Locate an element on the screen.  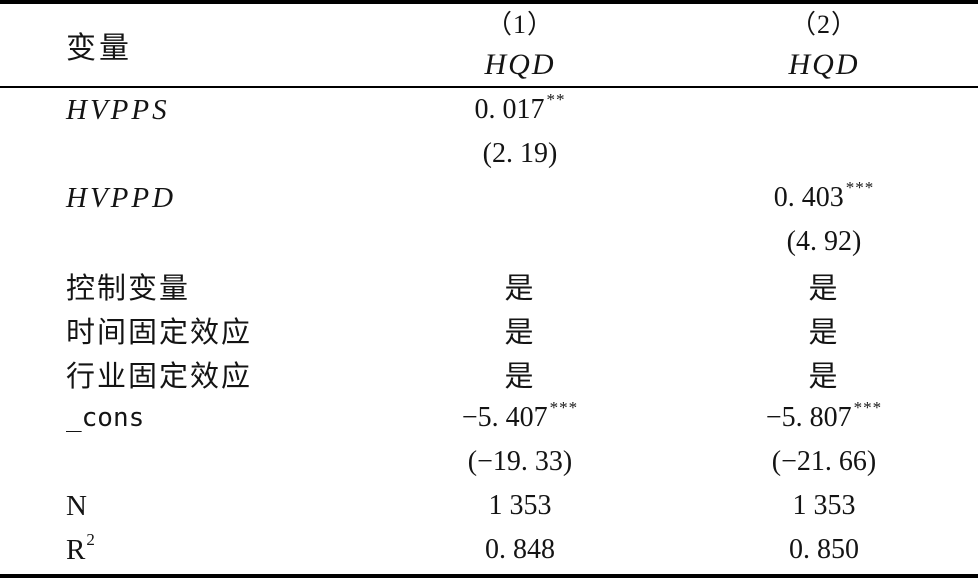
cell-col1: (−19. 33) is located at coordinates (520, 462).